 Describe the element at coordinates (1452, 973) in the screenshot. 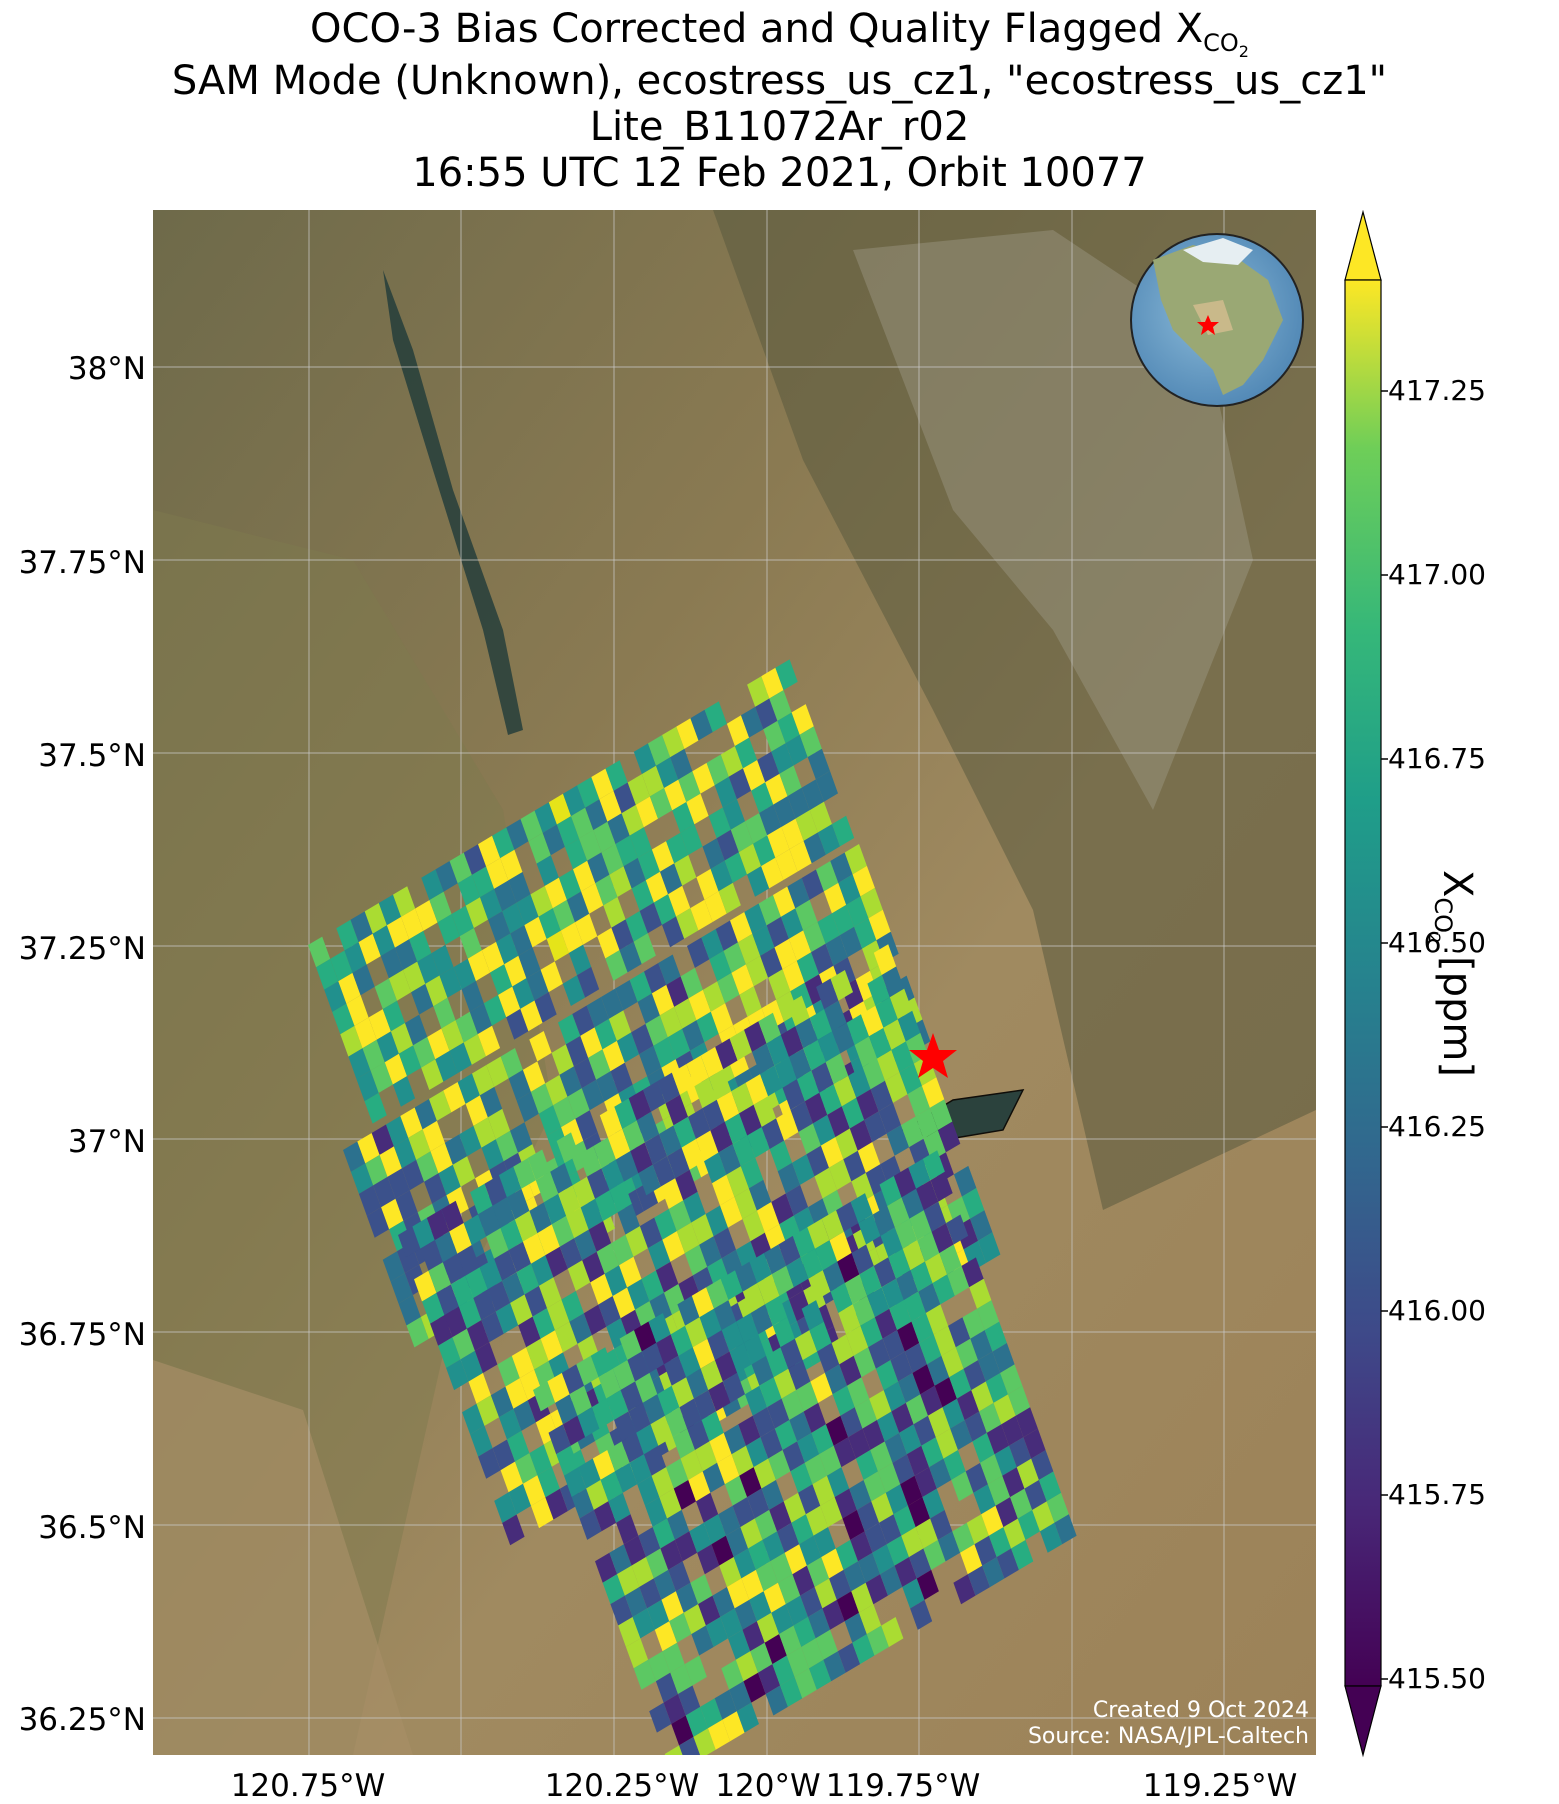

I see `colorbar-label: XCO2 [ppm]` at that location.